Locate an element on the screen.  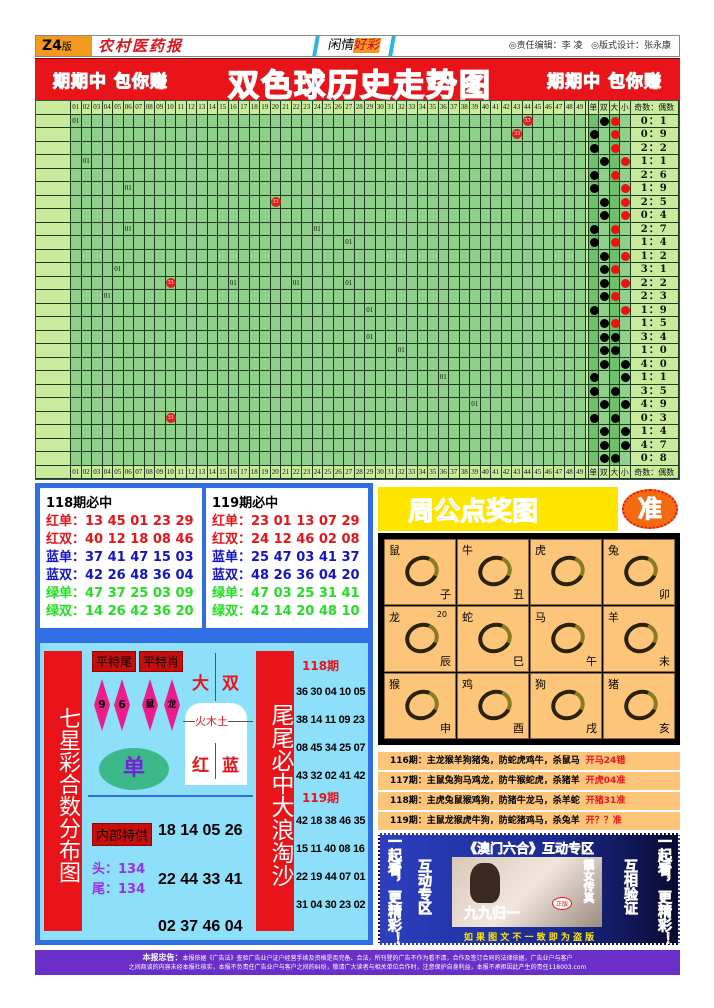
earthly-branch: 辰 is located at coordinates (445, 661).